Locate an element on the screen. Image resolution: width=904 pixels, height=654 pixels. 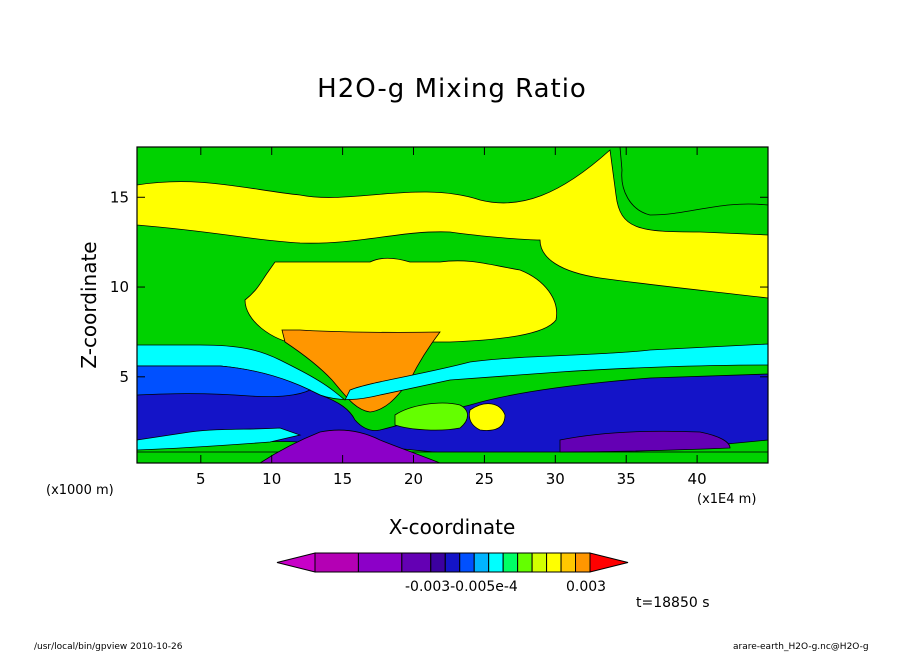
colorbar-under-arrow is located at coordinates (296, 562).